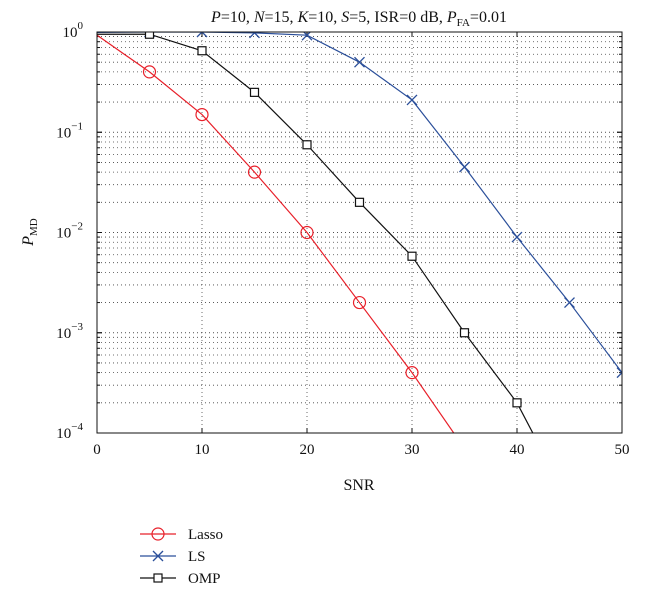  I want to click on y-axis-label: PMD, so click(30, 232).